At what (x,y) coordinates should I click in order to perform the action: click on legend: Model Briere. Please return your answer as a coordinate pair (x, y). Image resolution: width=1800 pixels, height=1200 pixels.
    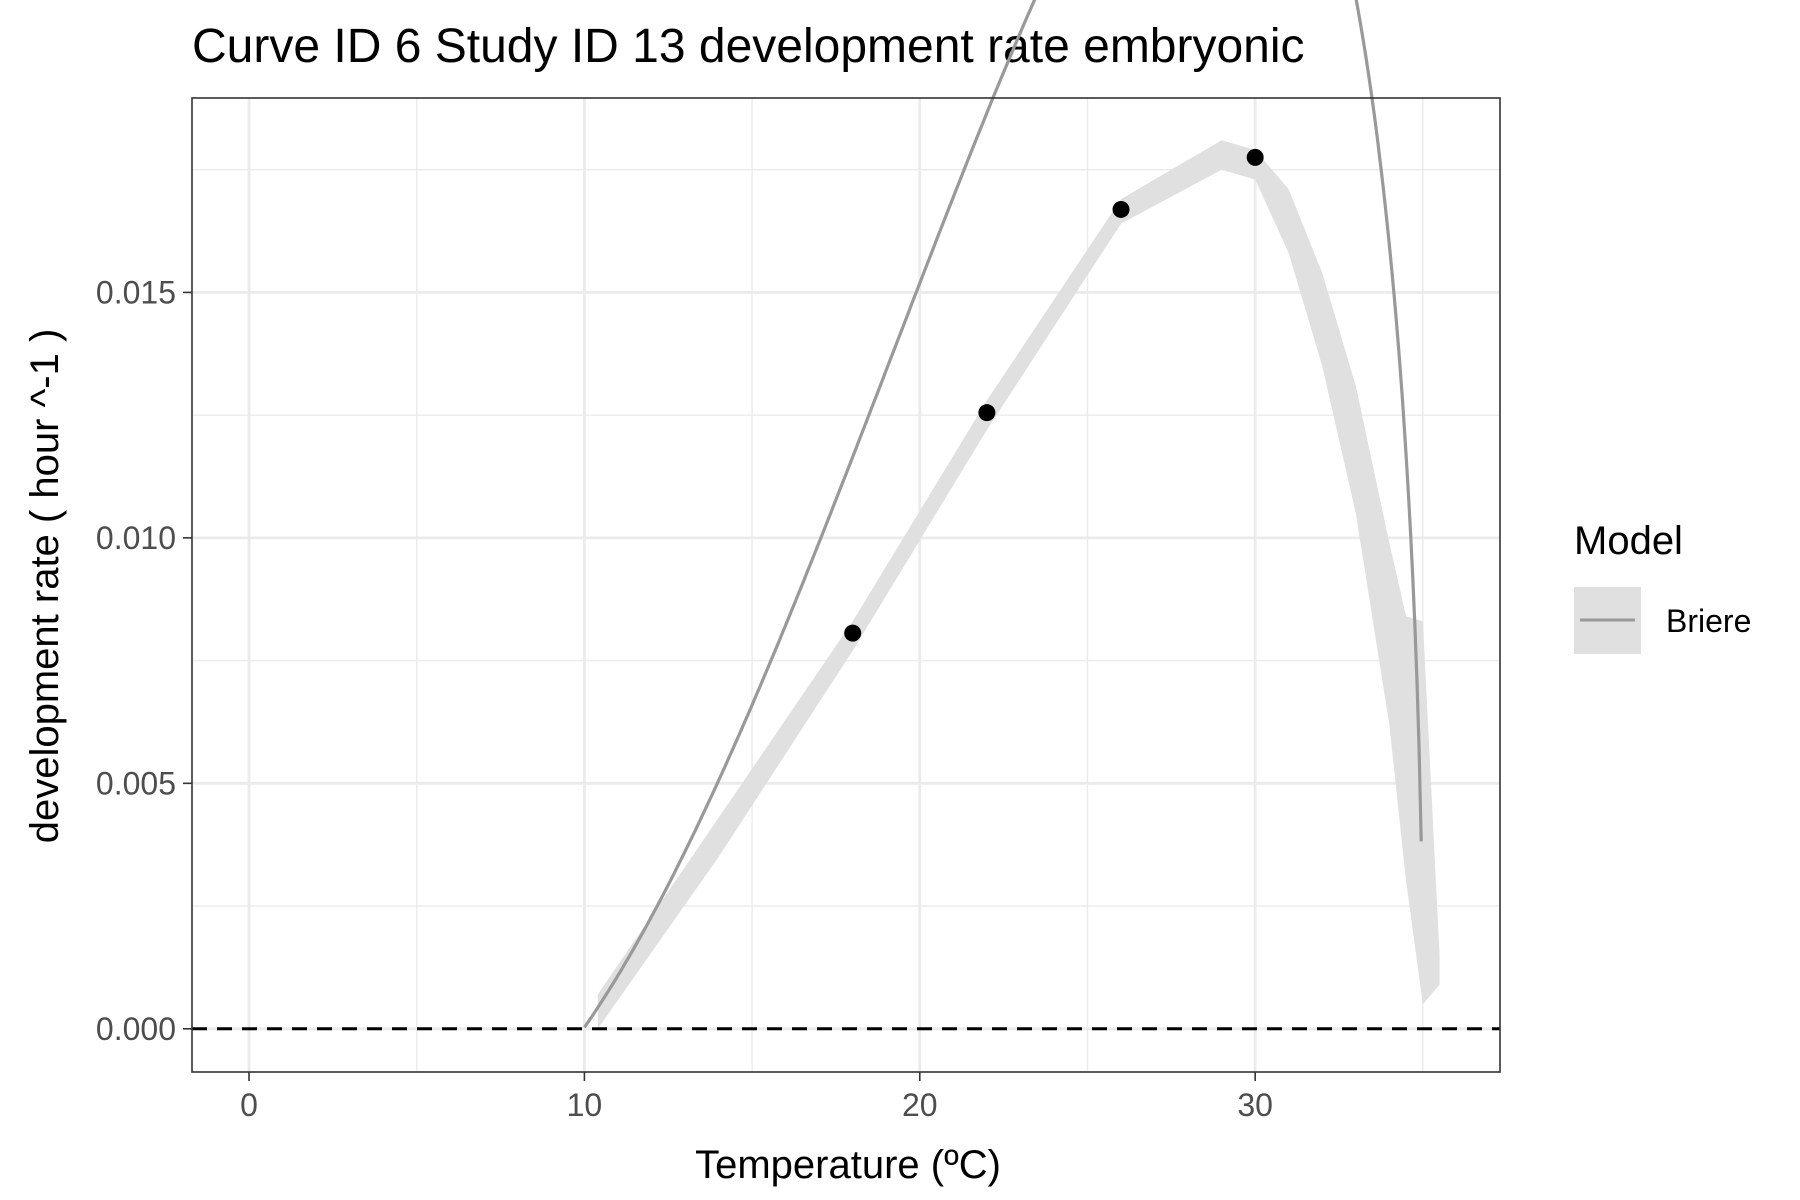
    Looking at the image, I should click on (1662, 586).